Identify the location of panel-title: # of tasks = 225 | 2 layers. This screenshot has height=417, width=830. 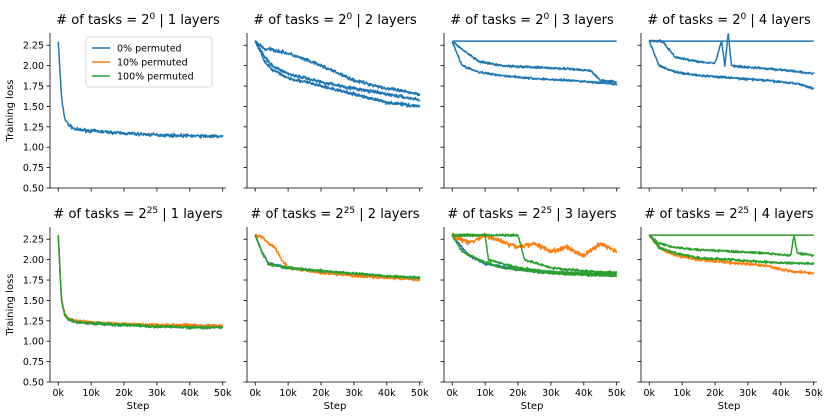
(334, 214).